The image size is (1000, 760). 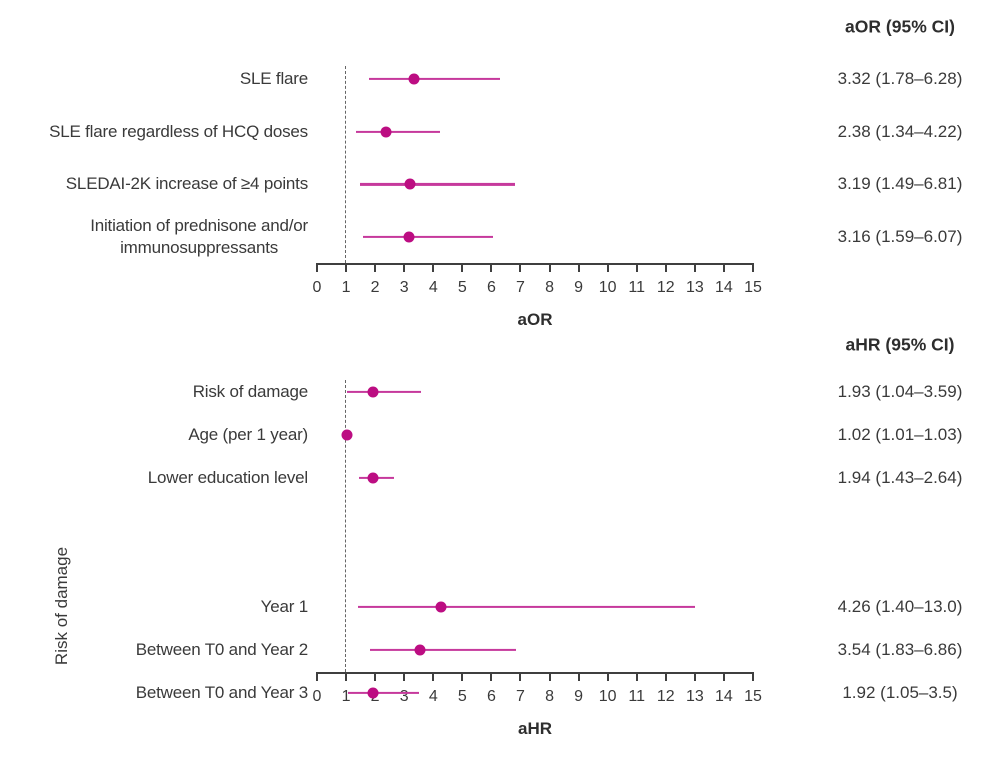 What do you see at coordinates (694, 696) in the screenshot?
I see `x-axis-tick-label: 13` at bounding box center [694, 696].